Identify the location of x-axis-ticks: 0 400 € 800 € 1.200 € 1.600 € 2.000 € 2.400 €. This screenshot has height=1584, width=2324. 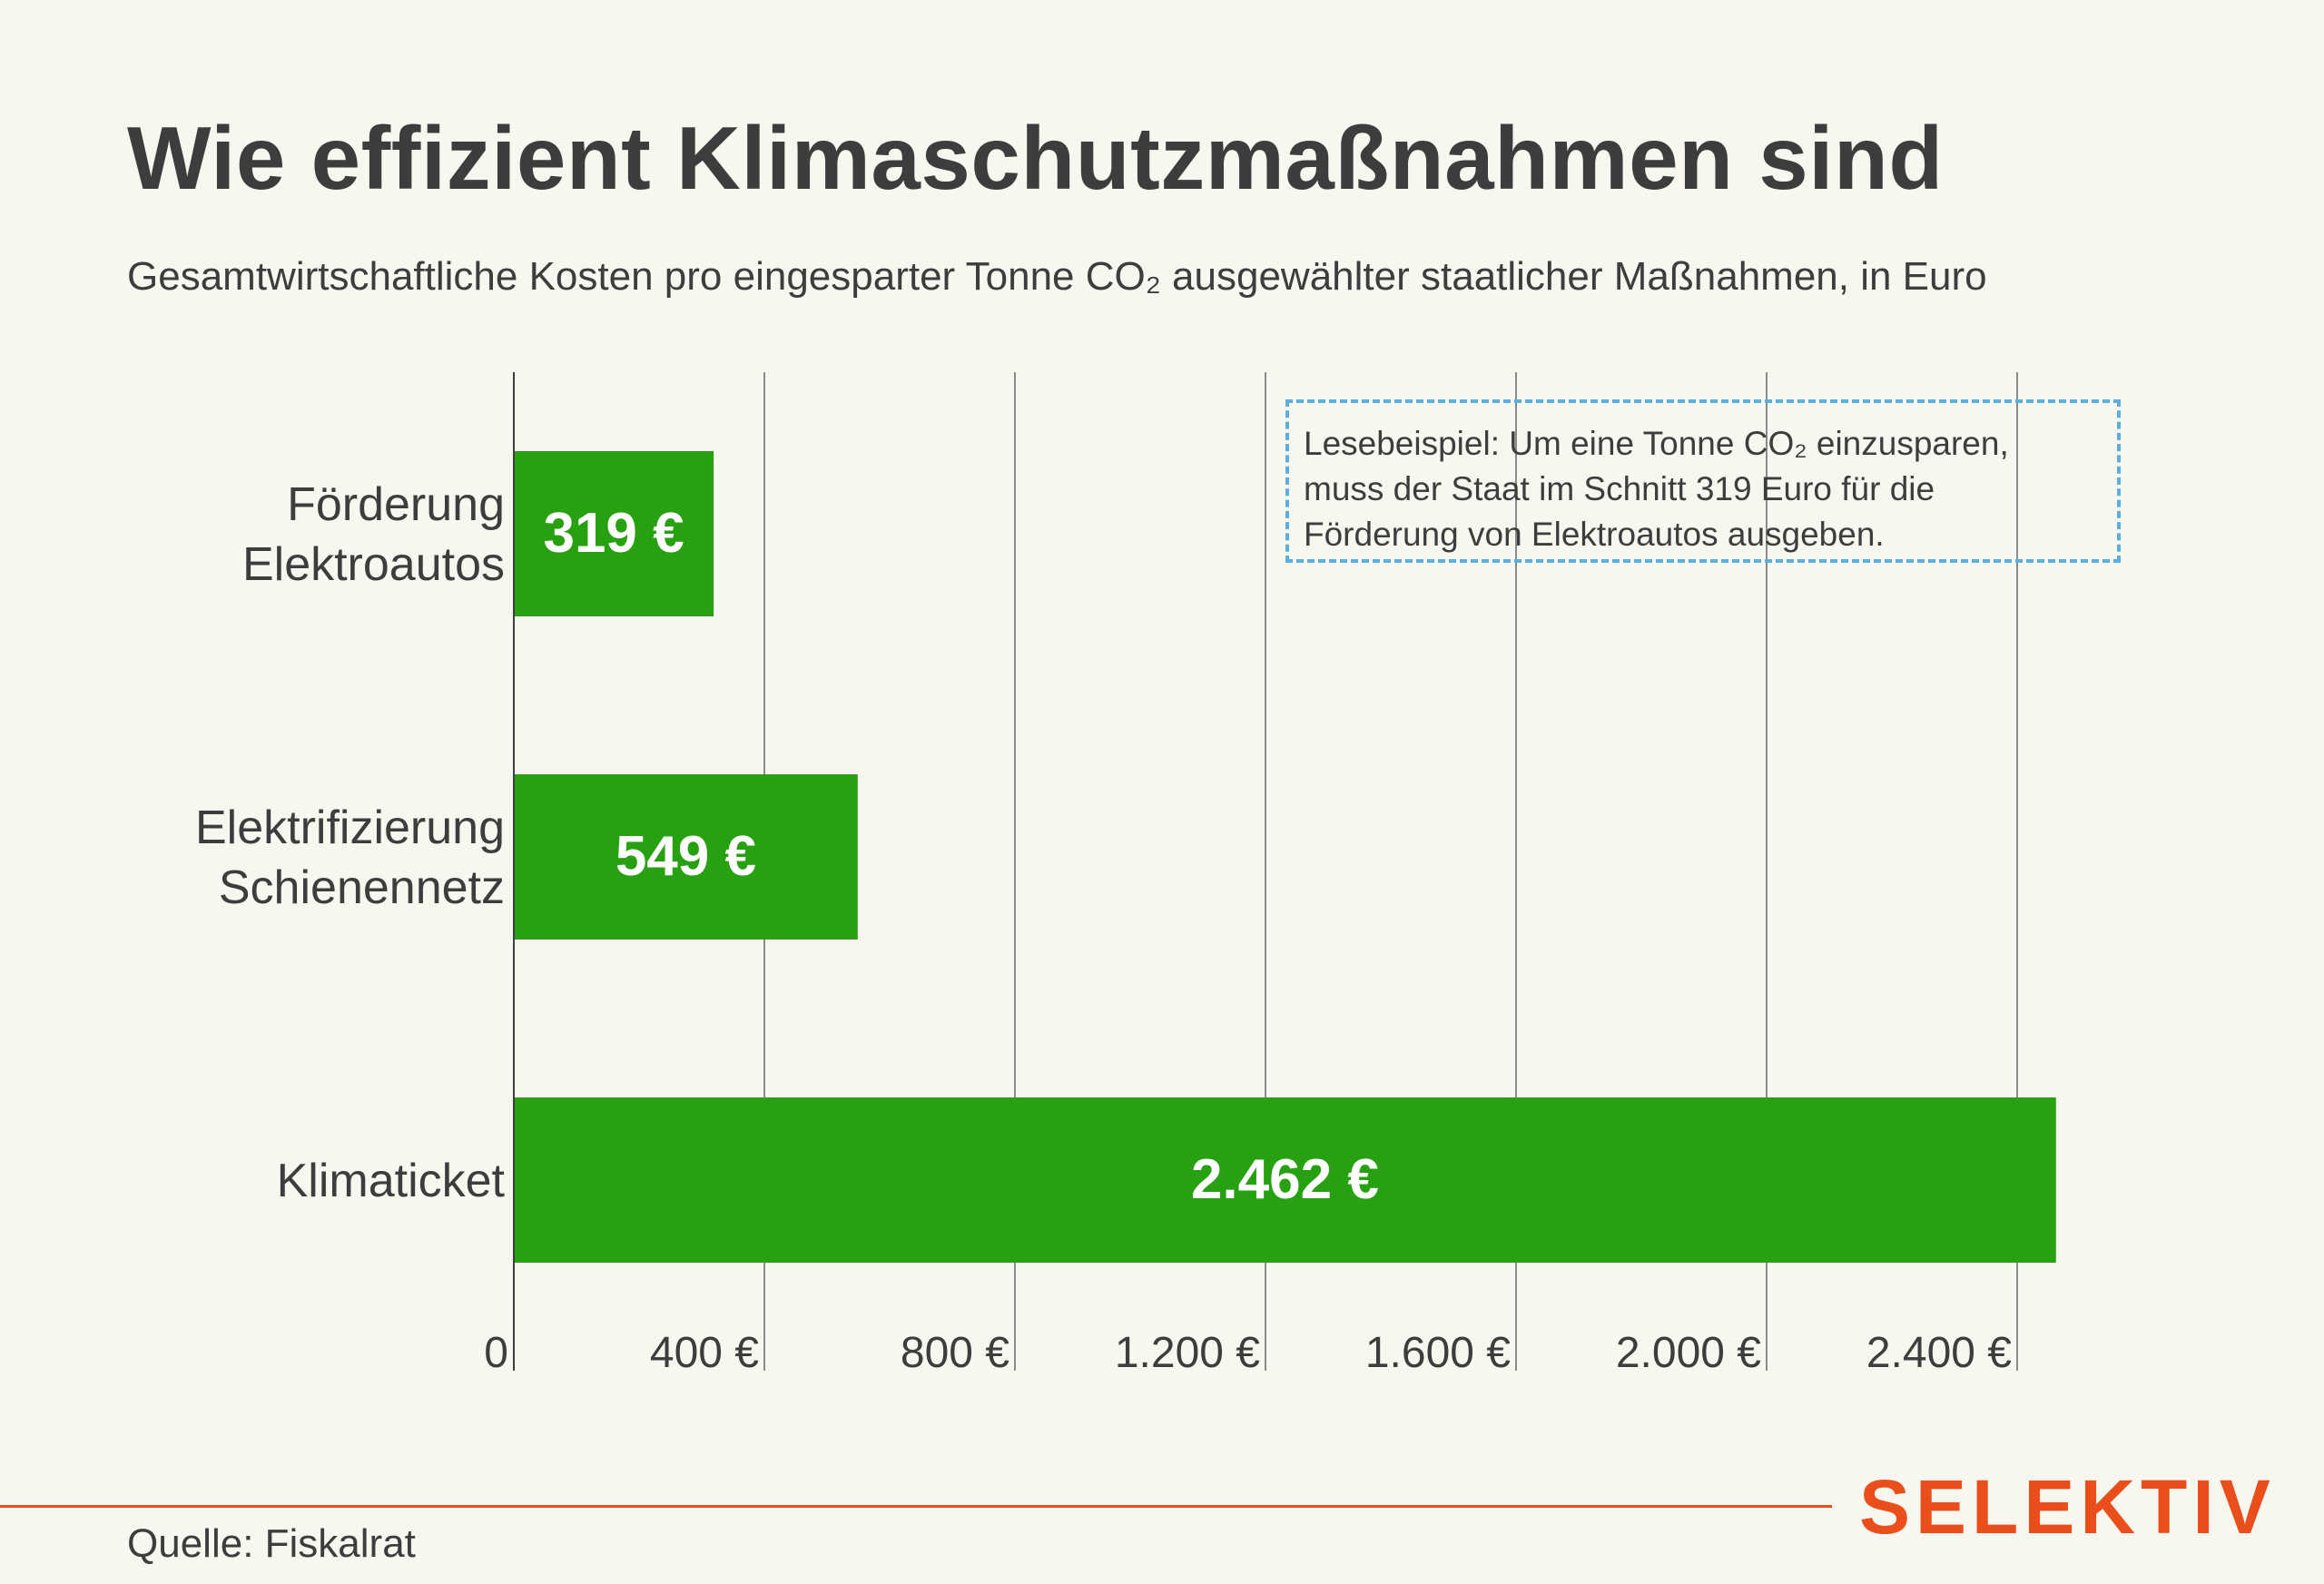
(1248, 1353).